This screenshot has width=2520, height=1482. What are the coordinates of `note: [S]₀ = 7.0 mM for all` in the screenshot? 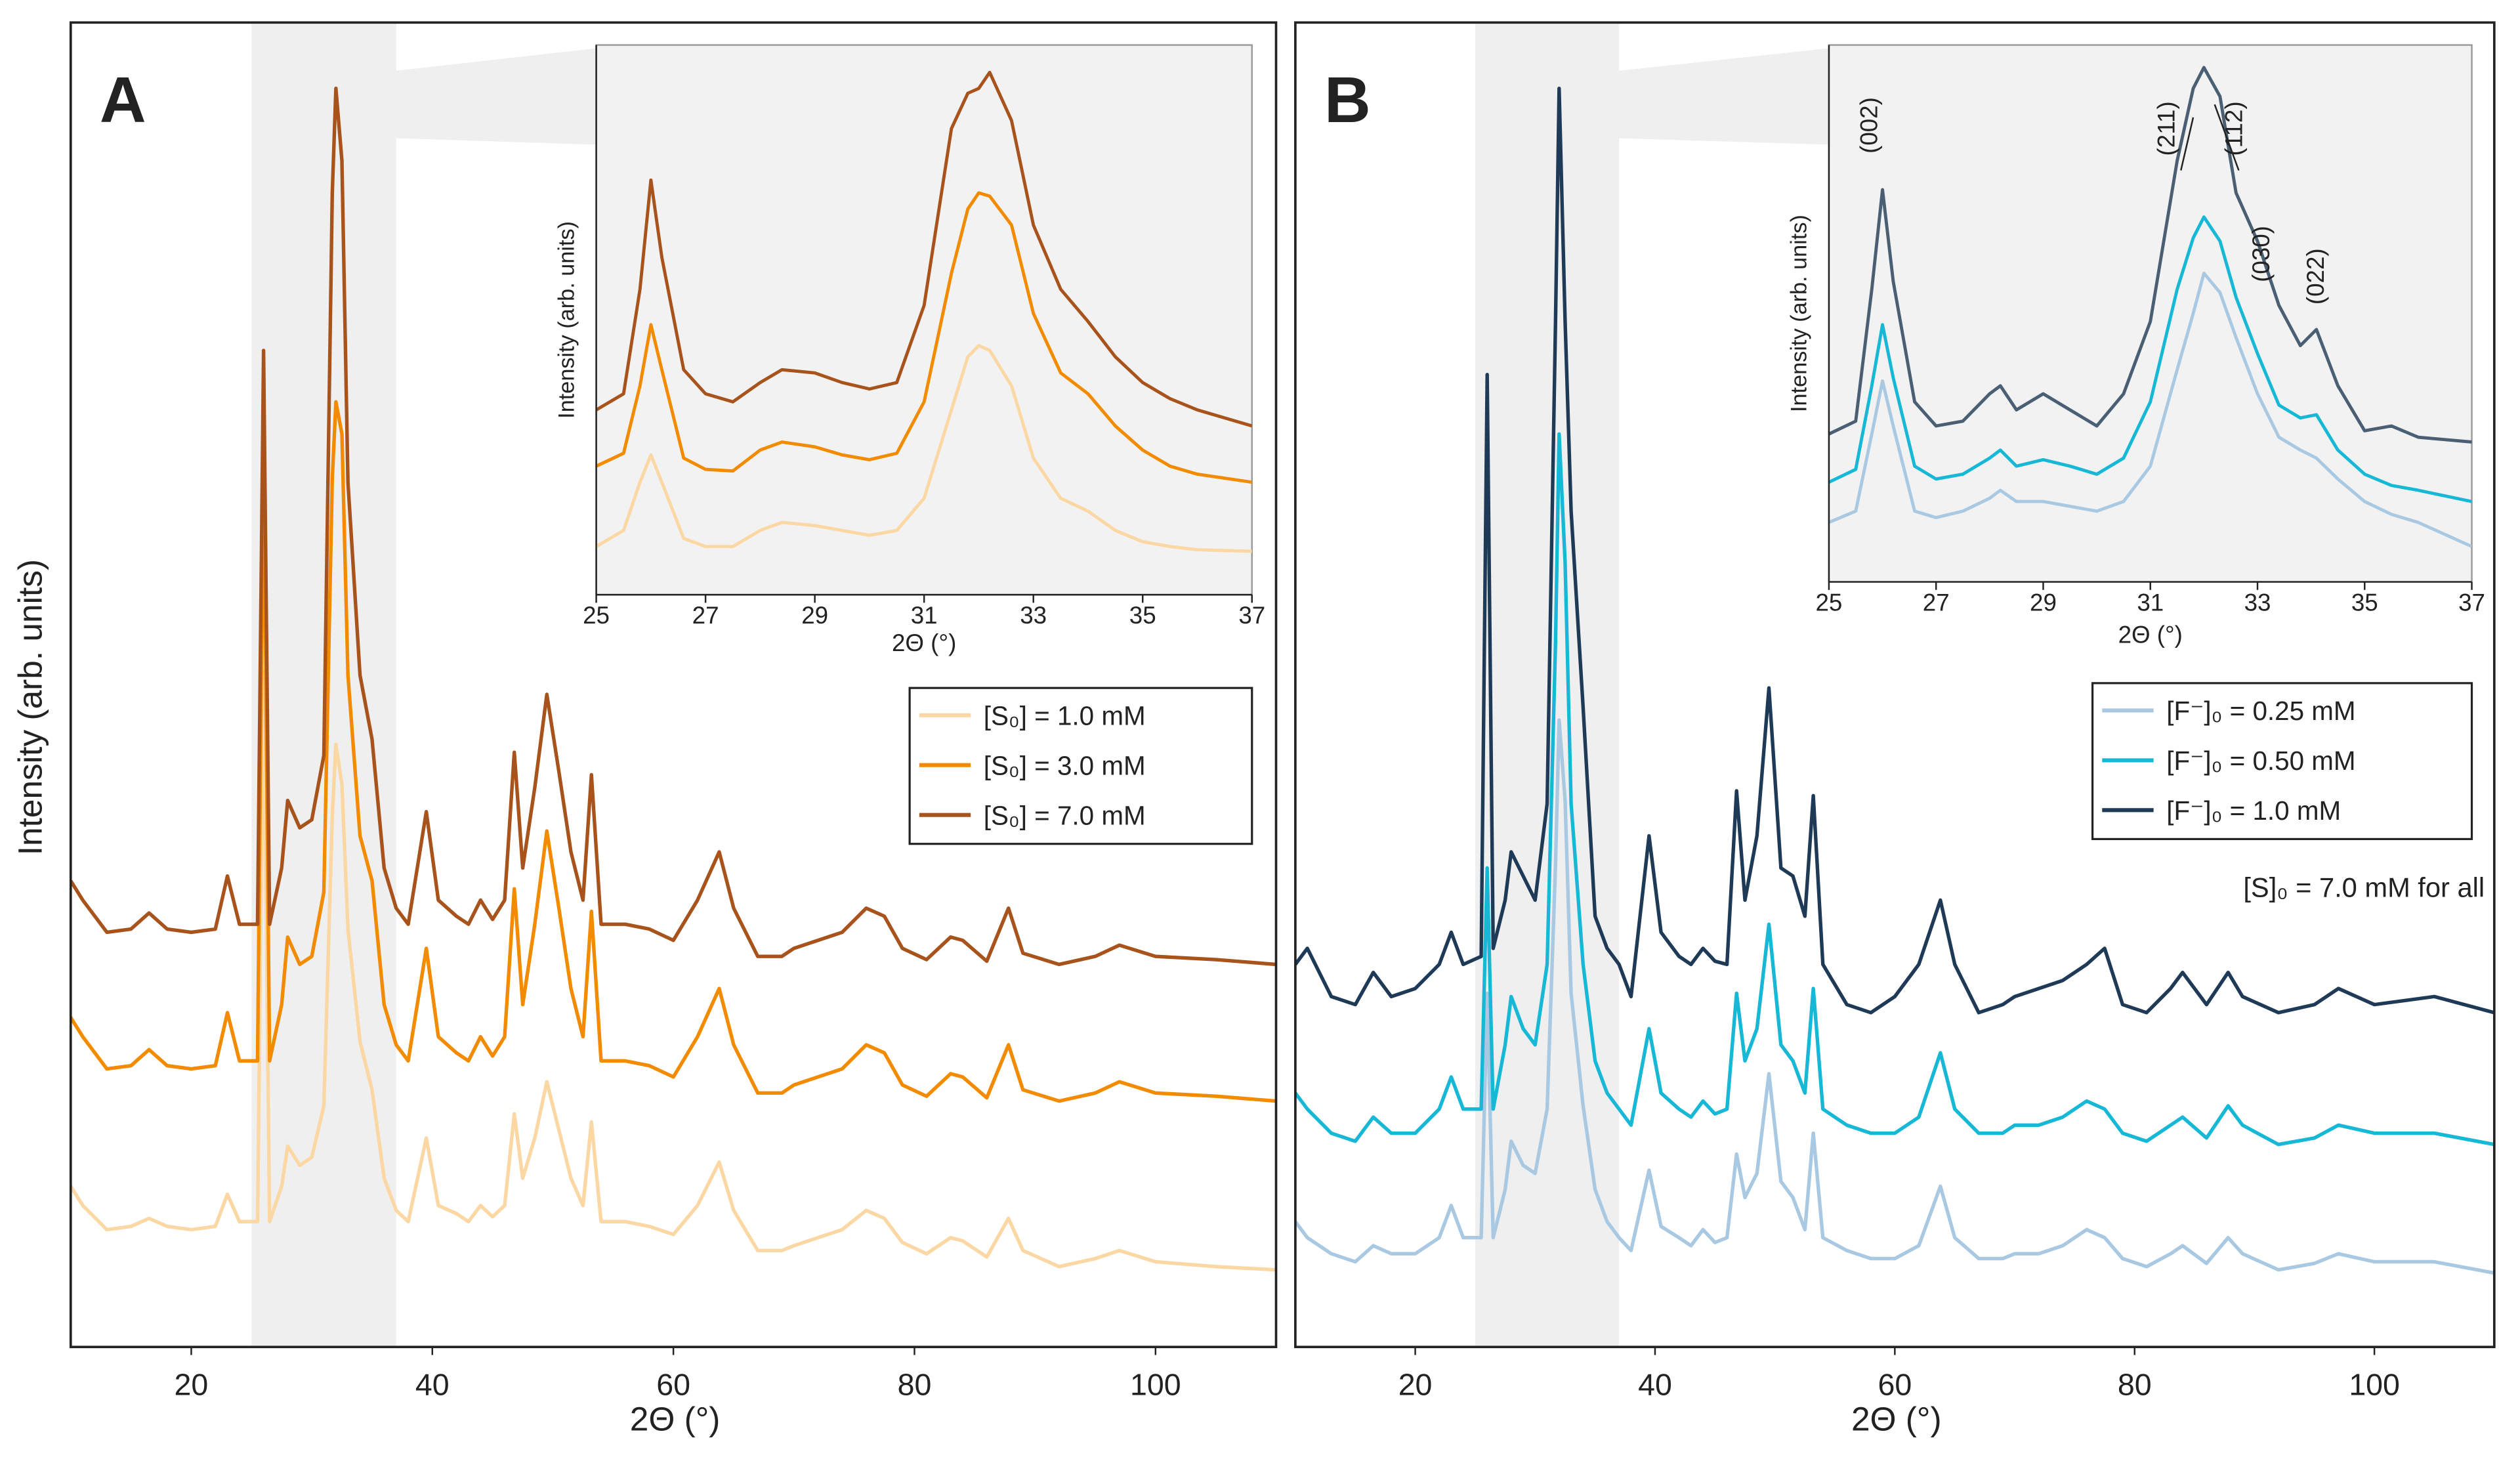 It's located at (2364, 887).